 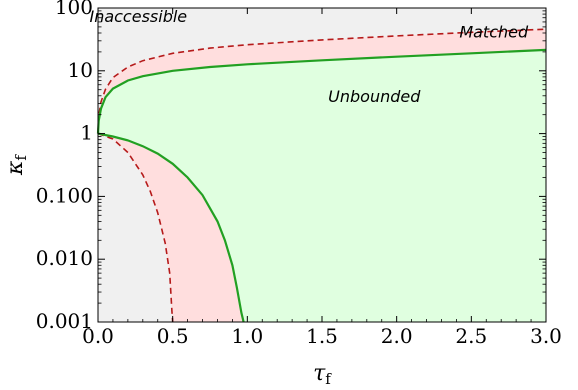 What do you see at coordinates (64, 195) in the screenshot?
I see `y-tick-label: 0.100` at bounding box center [64, 195].